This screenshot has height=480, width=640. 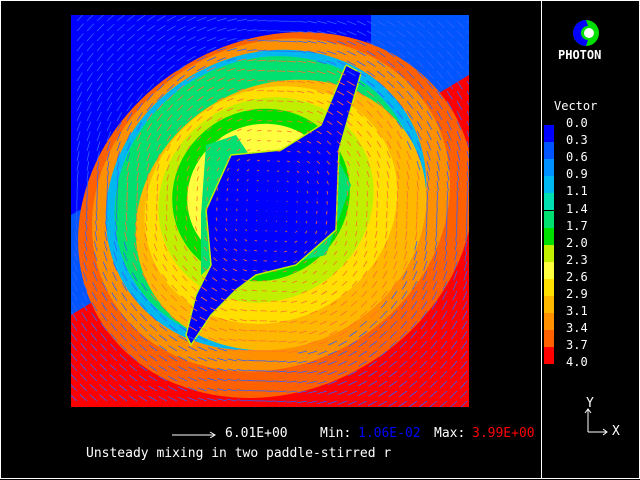 I want to click on legend-row: 4.0, so click(x=589, y=363).